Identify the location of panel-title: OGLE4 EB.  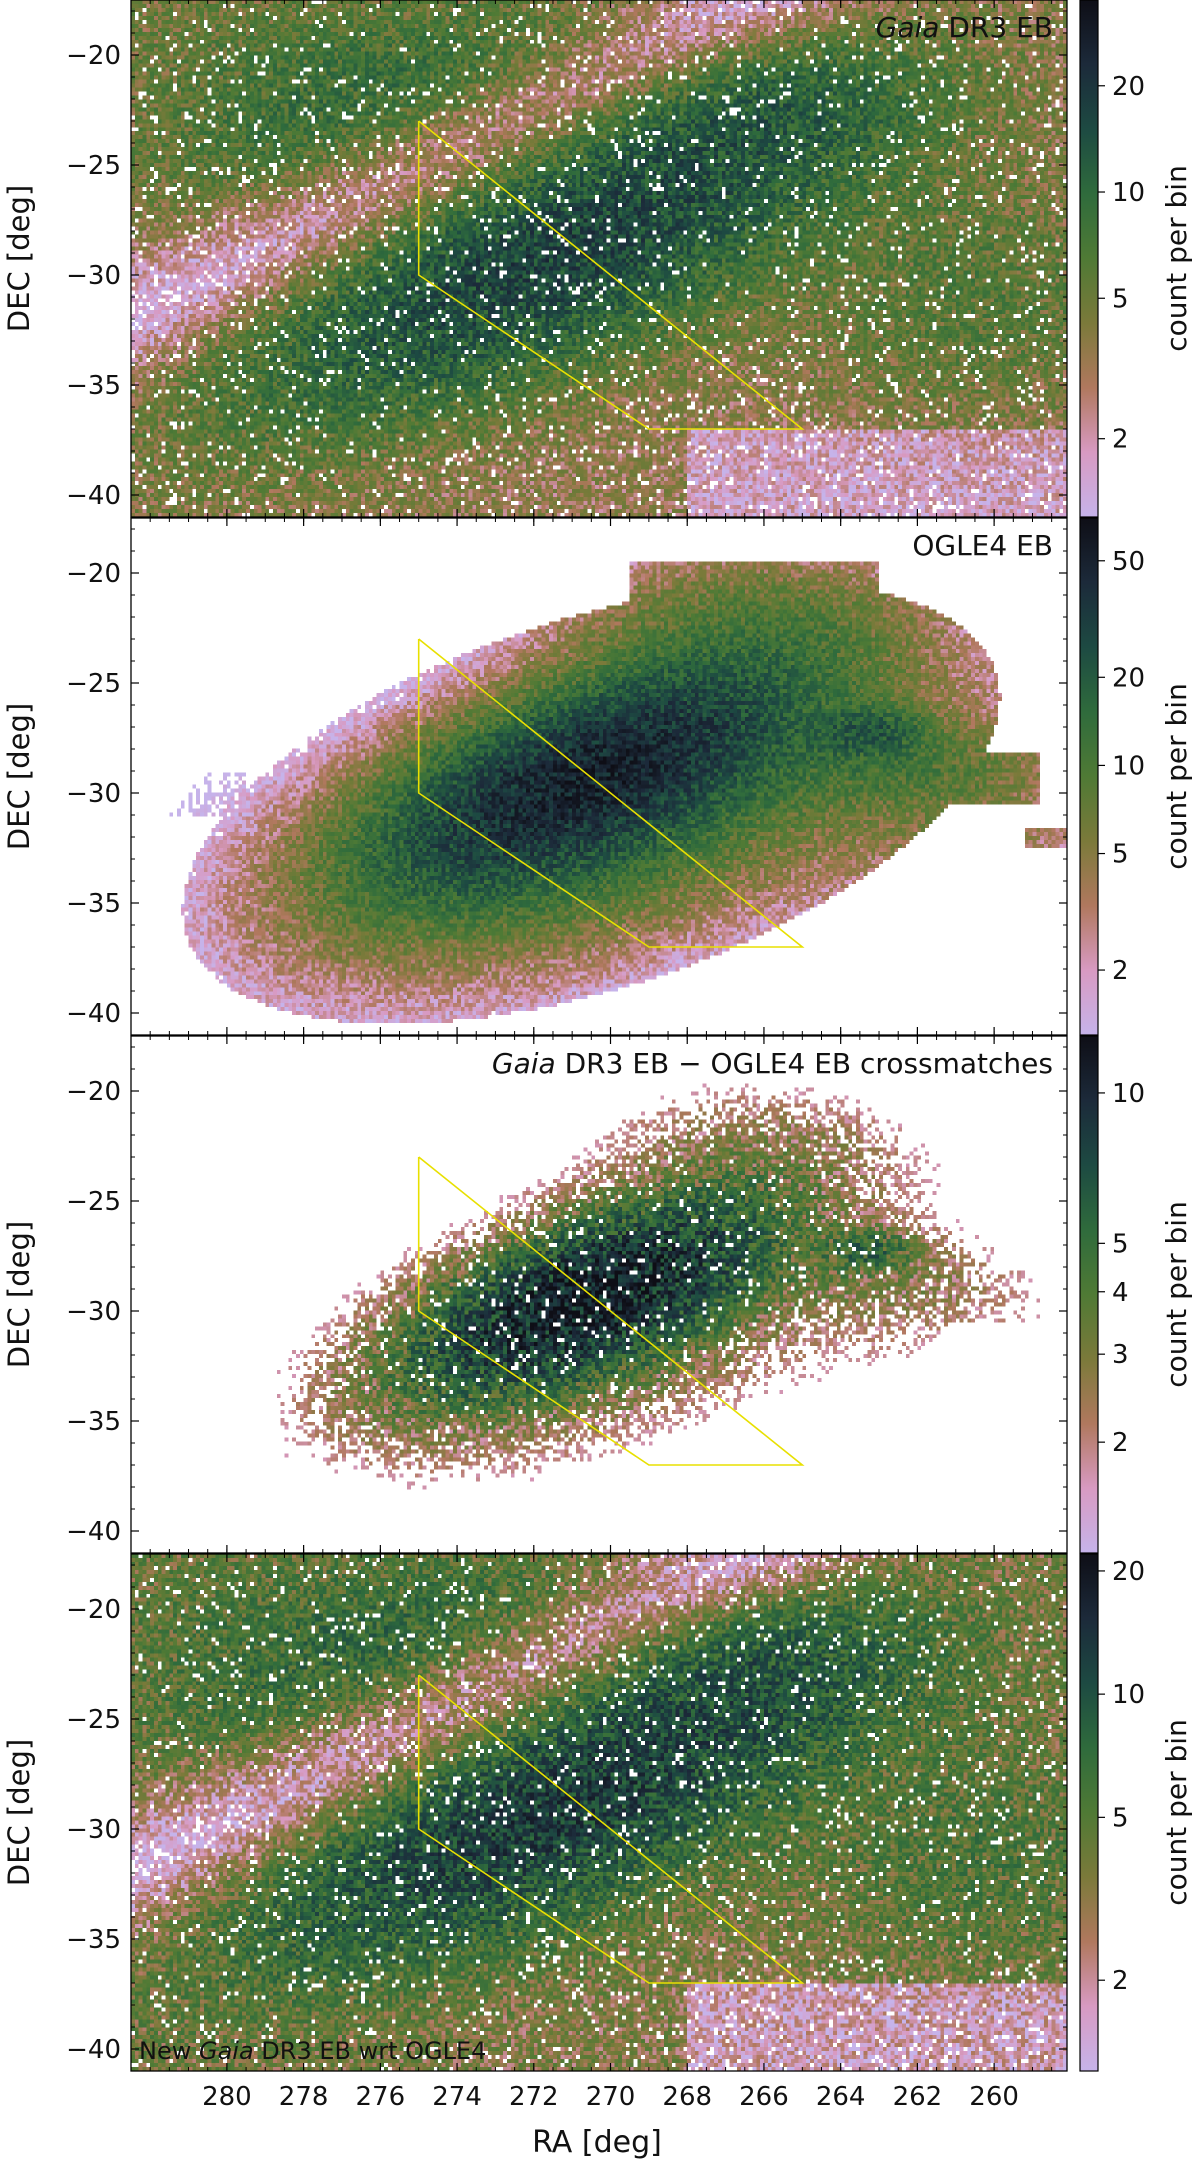
(982, 545).